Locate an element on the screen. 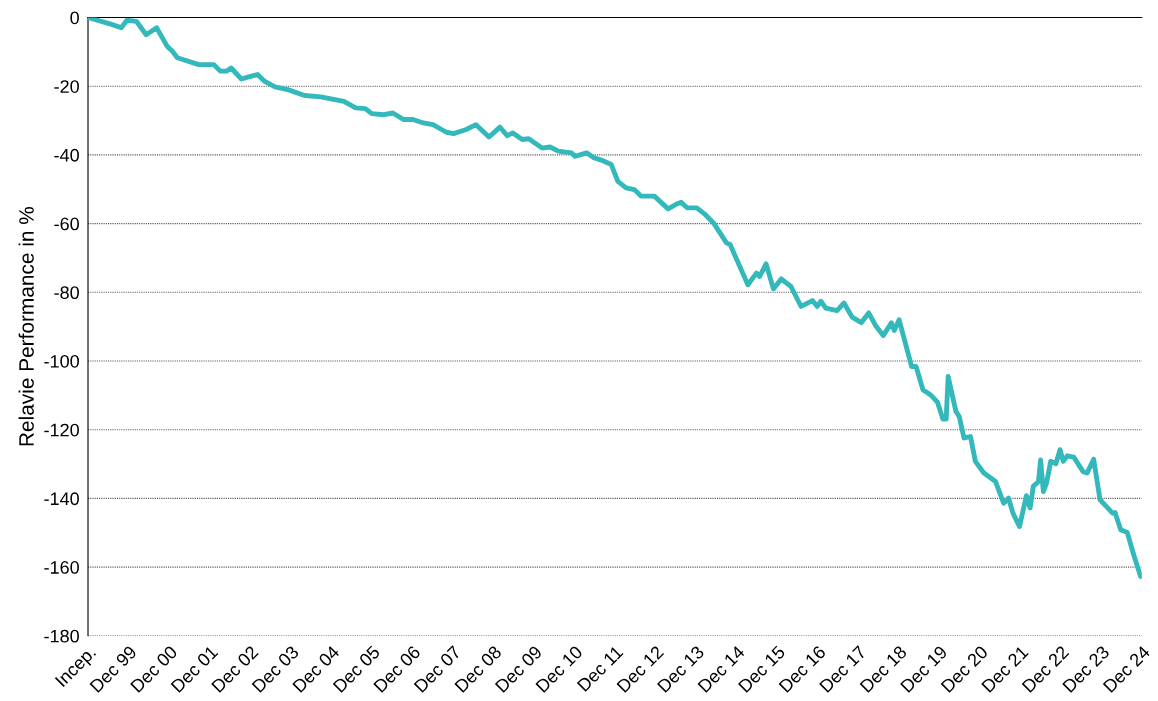 Image resolution: width=1158 pixels, height=701 pixels. y-tick-label: -160 is located at coordinates (61, 567).